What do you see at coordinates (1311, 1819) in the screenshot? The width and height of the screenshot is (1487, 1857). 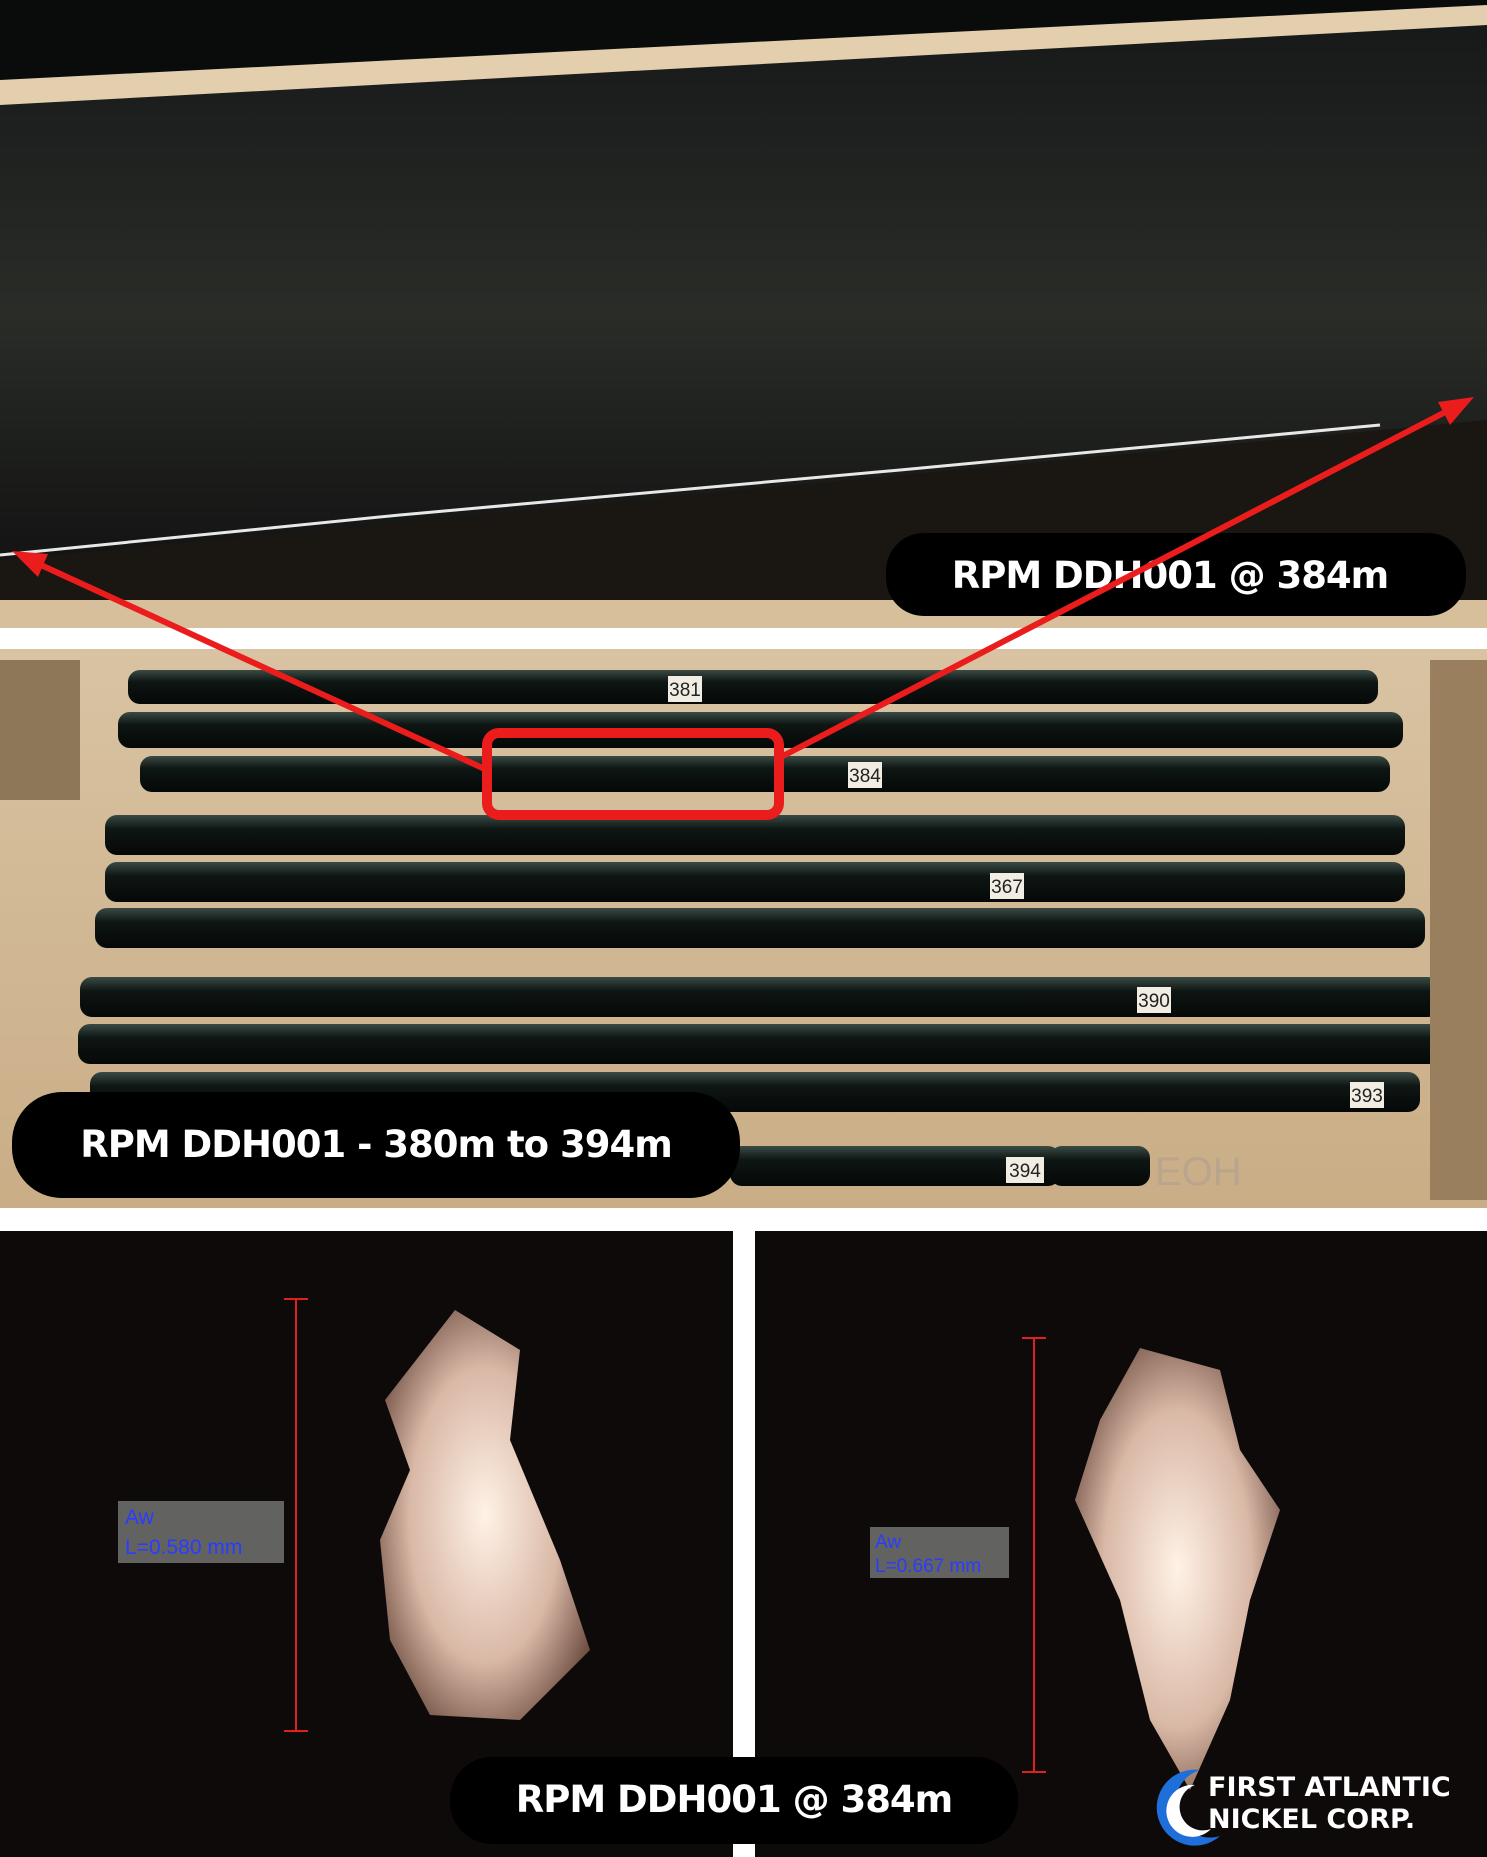 I see `logo-line: NICKEL CORP.` at bounding box center [1311, 1819].